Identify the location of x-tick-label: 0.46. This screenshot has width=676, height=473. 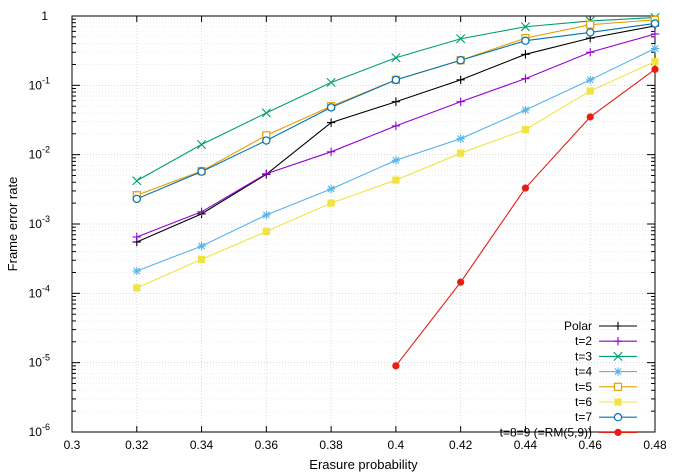
(591, 445).